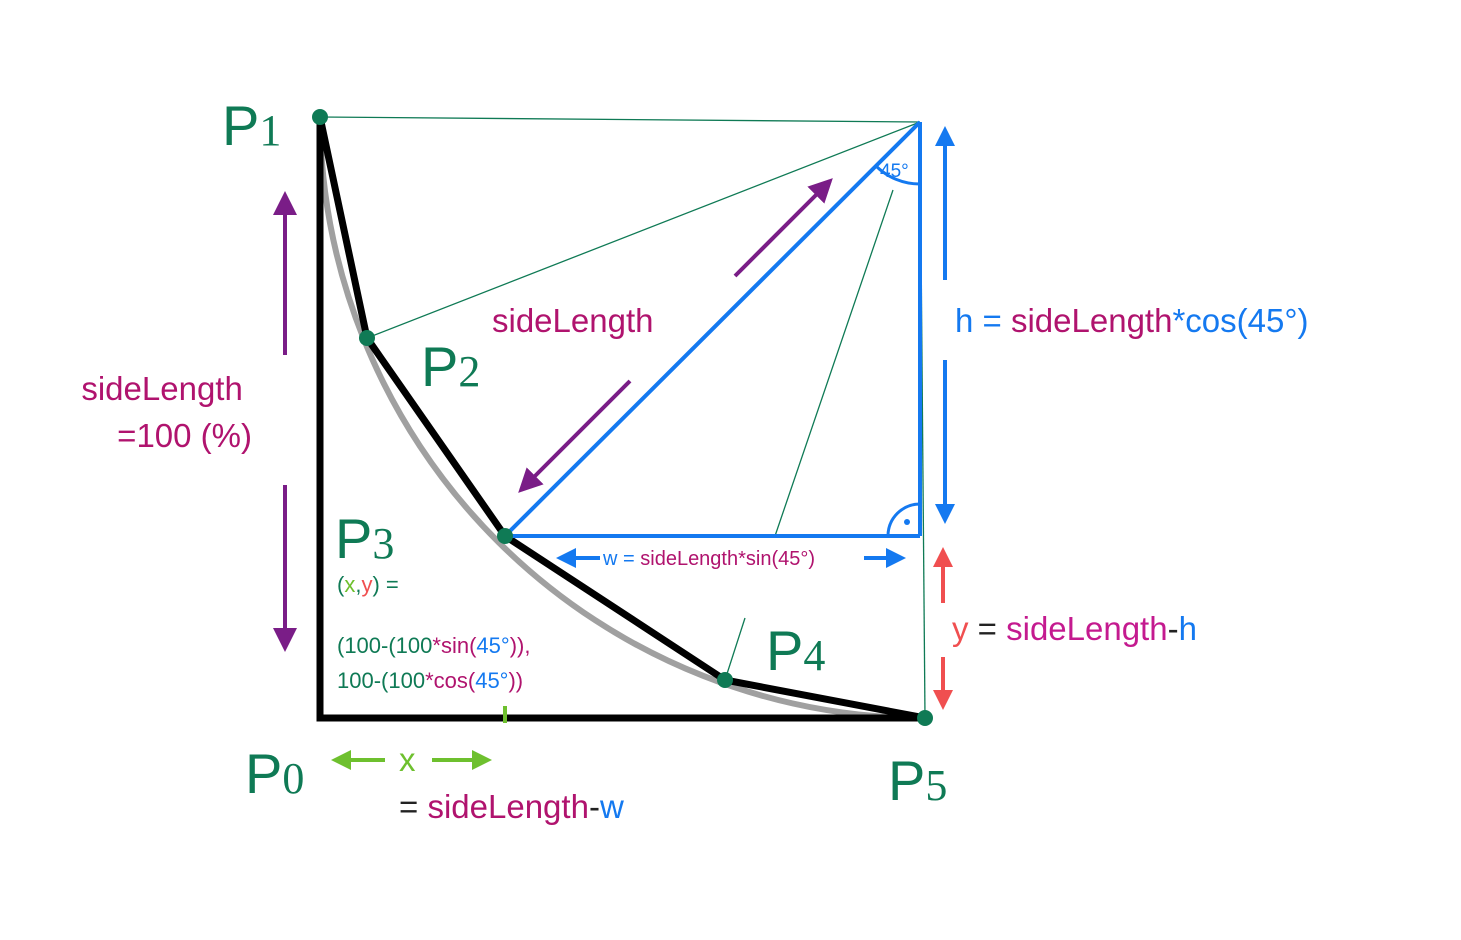 This screenshot has width=1461, height=940. I want to click on formula-line2: 100-(100*cos(45°)), so click(430, 680).